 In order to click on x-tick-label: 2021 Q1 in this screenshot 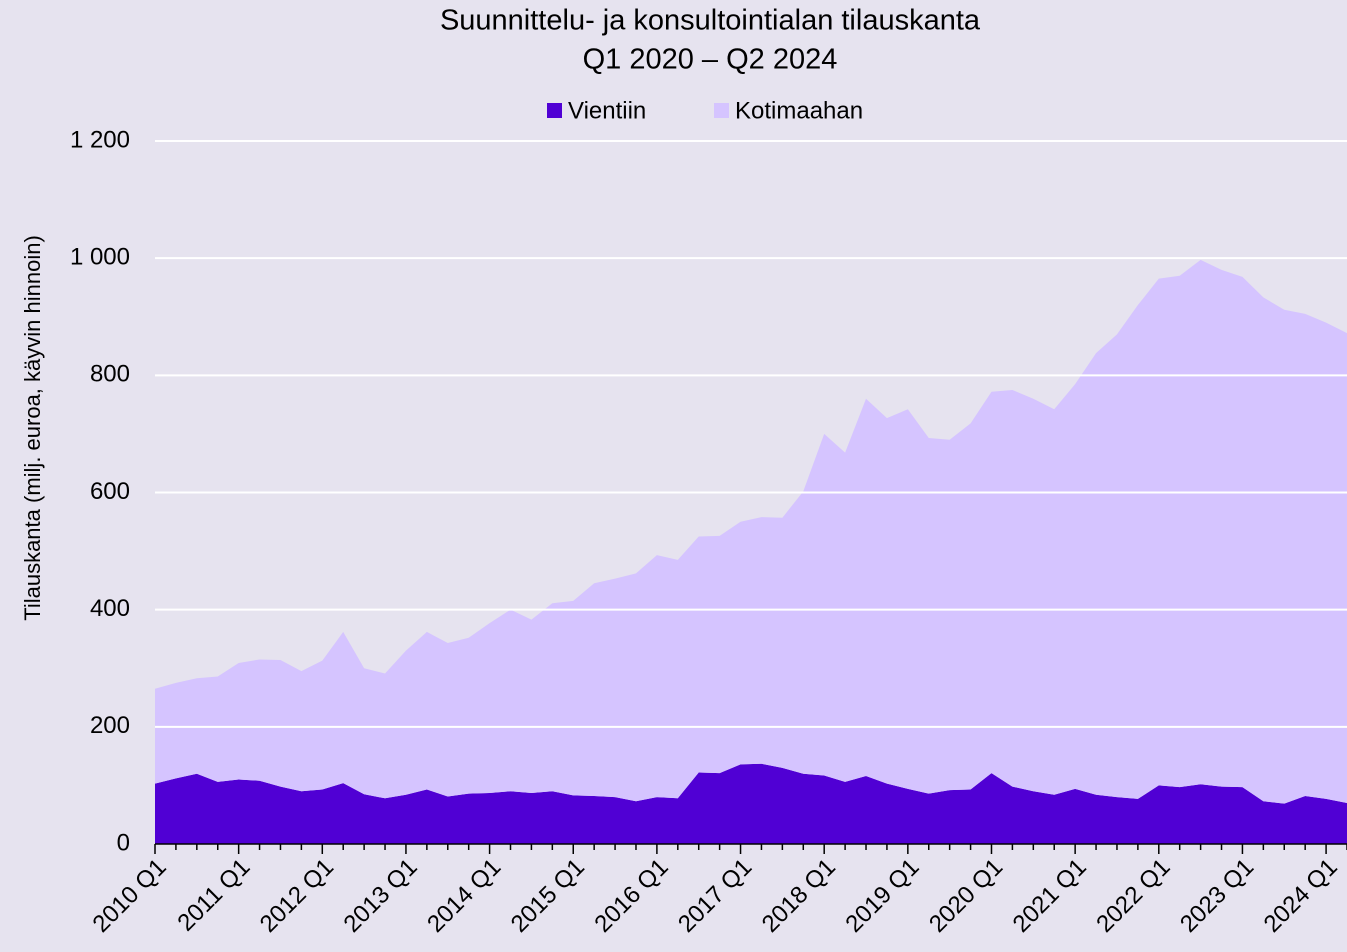, I will do `click(1050, 896)`.